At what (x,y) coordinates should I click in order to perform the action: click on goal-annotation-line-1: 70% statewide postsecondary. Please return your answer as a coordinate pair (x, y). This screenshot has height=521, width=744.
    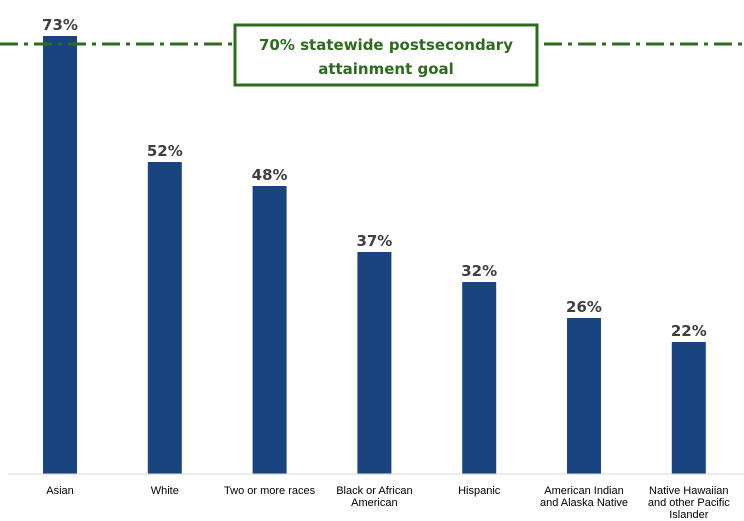
    Looking at the image, I should click on (386, 45).